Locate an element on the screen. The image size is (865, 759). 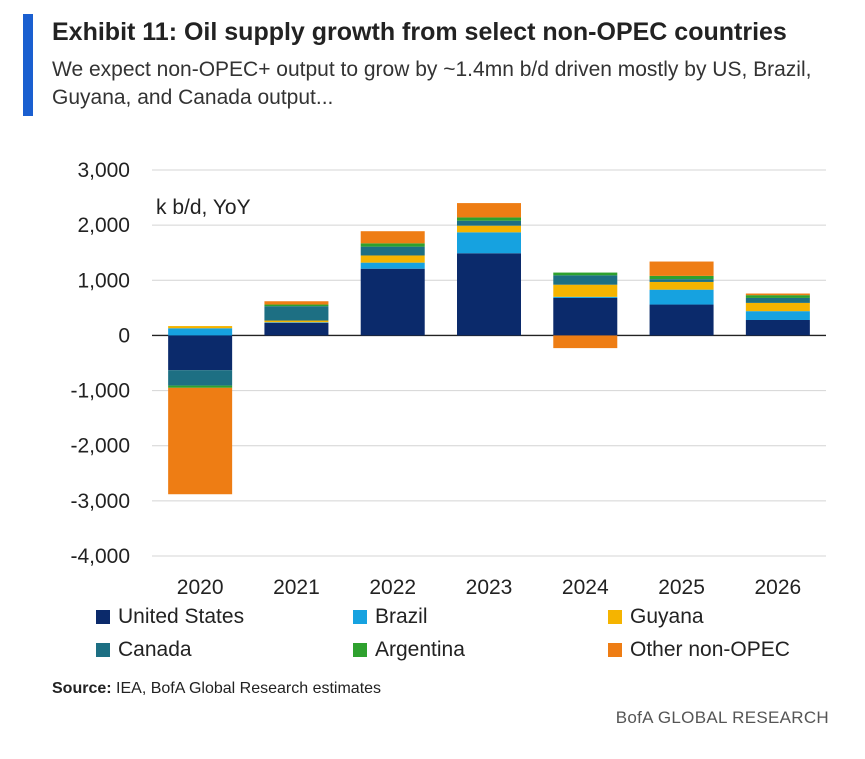
bar-canada-2025 is located at coordinates (681, 280).